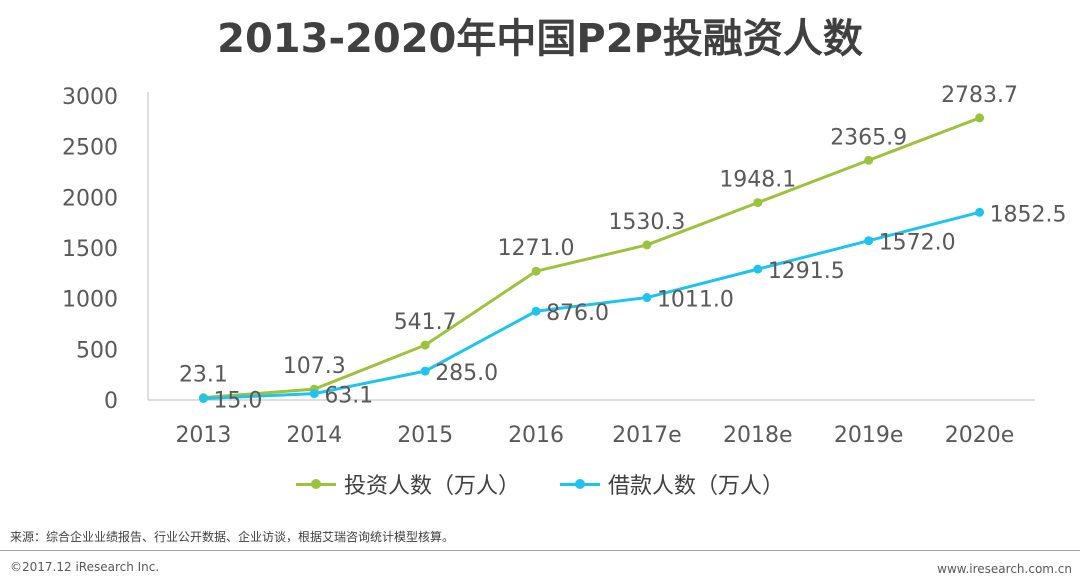 This screenshot has height=582, width=1080. What do you see at coordinates (315, 484) in the screenshot?
I see `legend-swatch-investors` at bounding box center [315, 484].